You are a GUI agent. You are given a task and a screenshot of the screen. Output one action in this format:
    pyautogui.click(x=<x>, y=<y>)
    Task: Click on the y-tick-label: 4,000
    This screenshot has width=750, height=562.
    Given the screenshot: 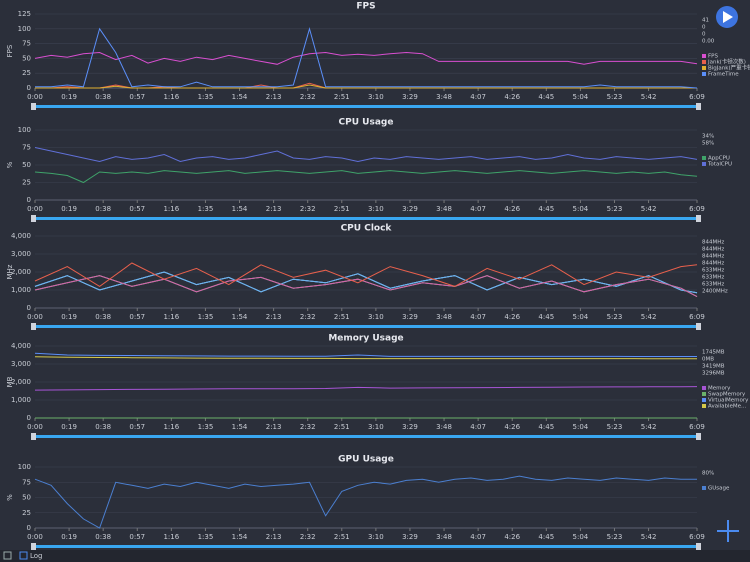 What is the action you would take?
    pyautogui.click(x=21, y=236)
    